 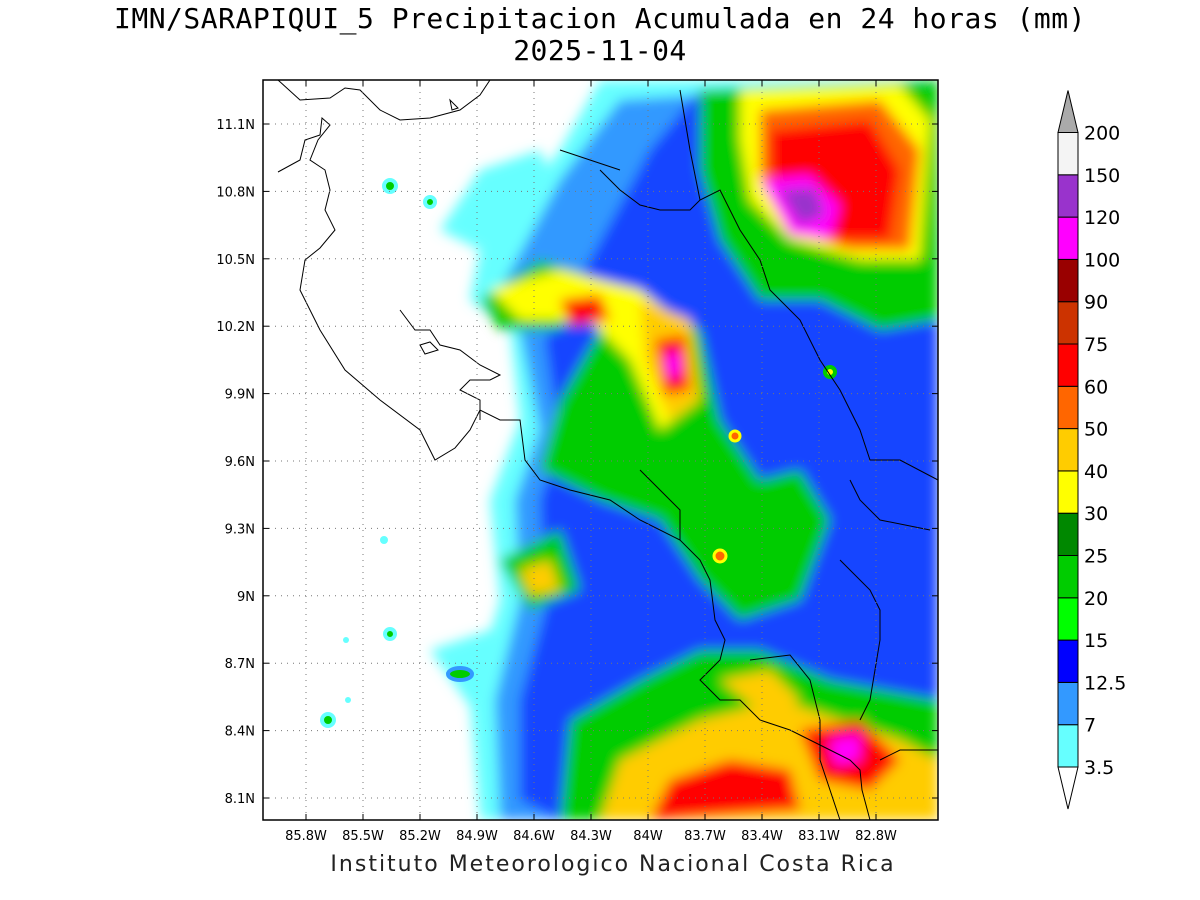 What do you see at coordinates (1096, 599) in the screenshot?
I see `colorbar-level-label: 20` at bounding box center [1096, 599].